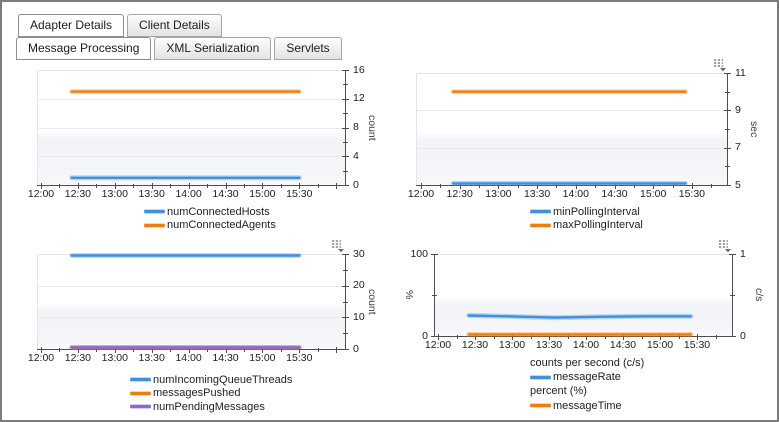 The image size is (779, 422). Describe the element at coordinates (759, 295) in the screenshot. I see `y-axis-title: c/s` at that location.